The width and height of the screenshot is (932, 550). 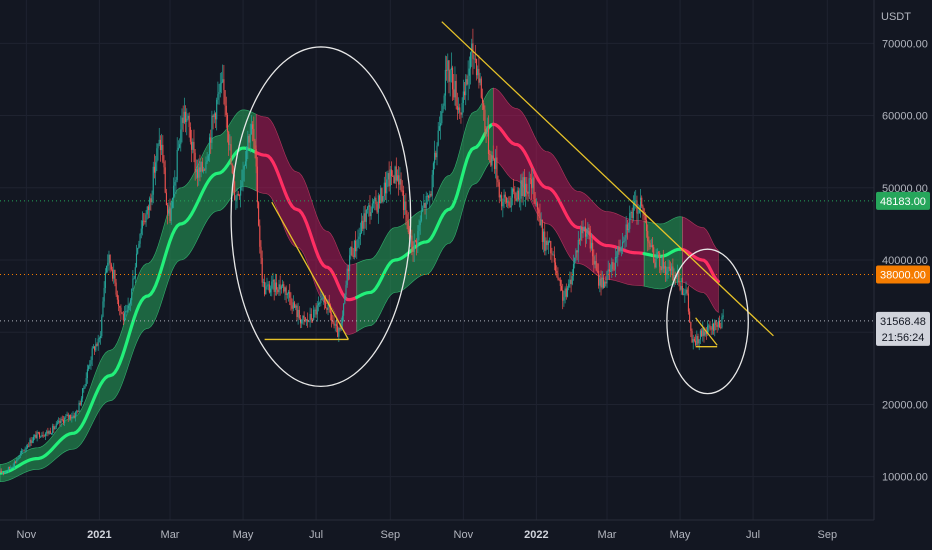 I want to click on candle-countdown-label: 21:56:24, so click(x=903, y=338).